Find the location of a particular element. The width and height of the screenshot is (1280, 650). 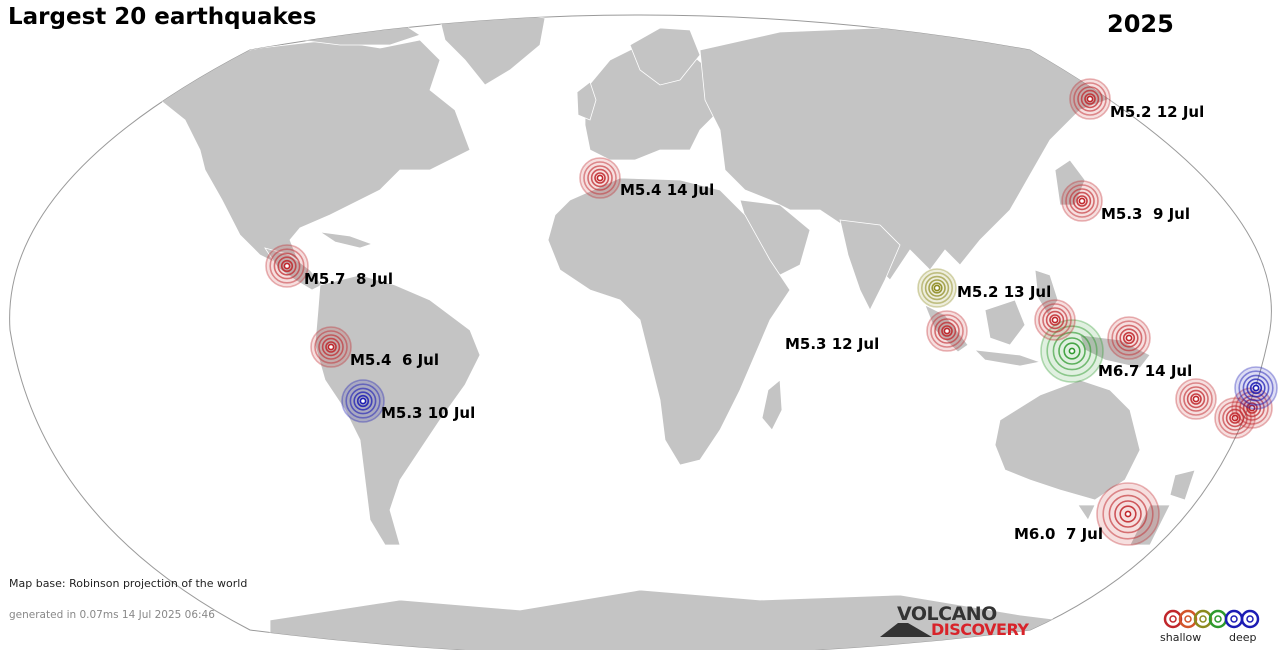

quake-label-banda-sea: M6.7 14 Jul is located at coordinates (1145, 371).